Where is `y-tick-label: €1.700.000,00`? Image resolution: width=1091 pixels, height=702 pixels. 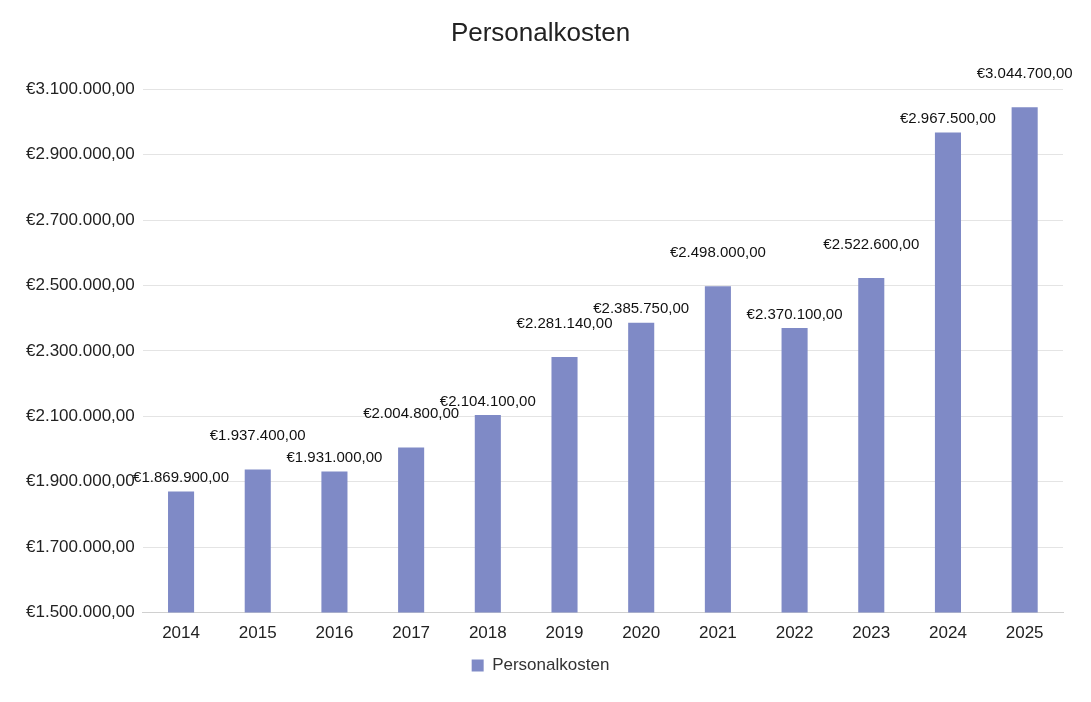 y-tick-label: €1.700.000,00 is located at coordinates (80, 546).